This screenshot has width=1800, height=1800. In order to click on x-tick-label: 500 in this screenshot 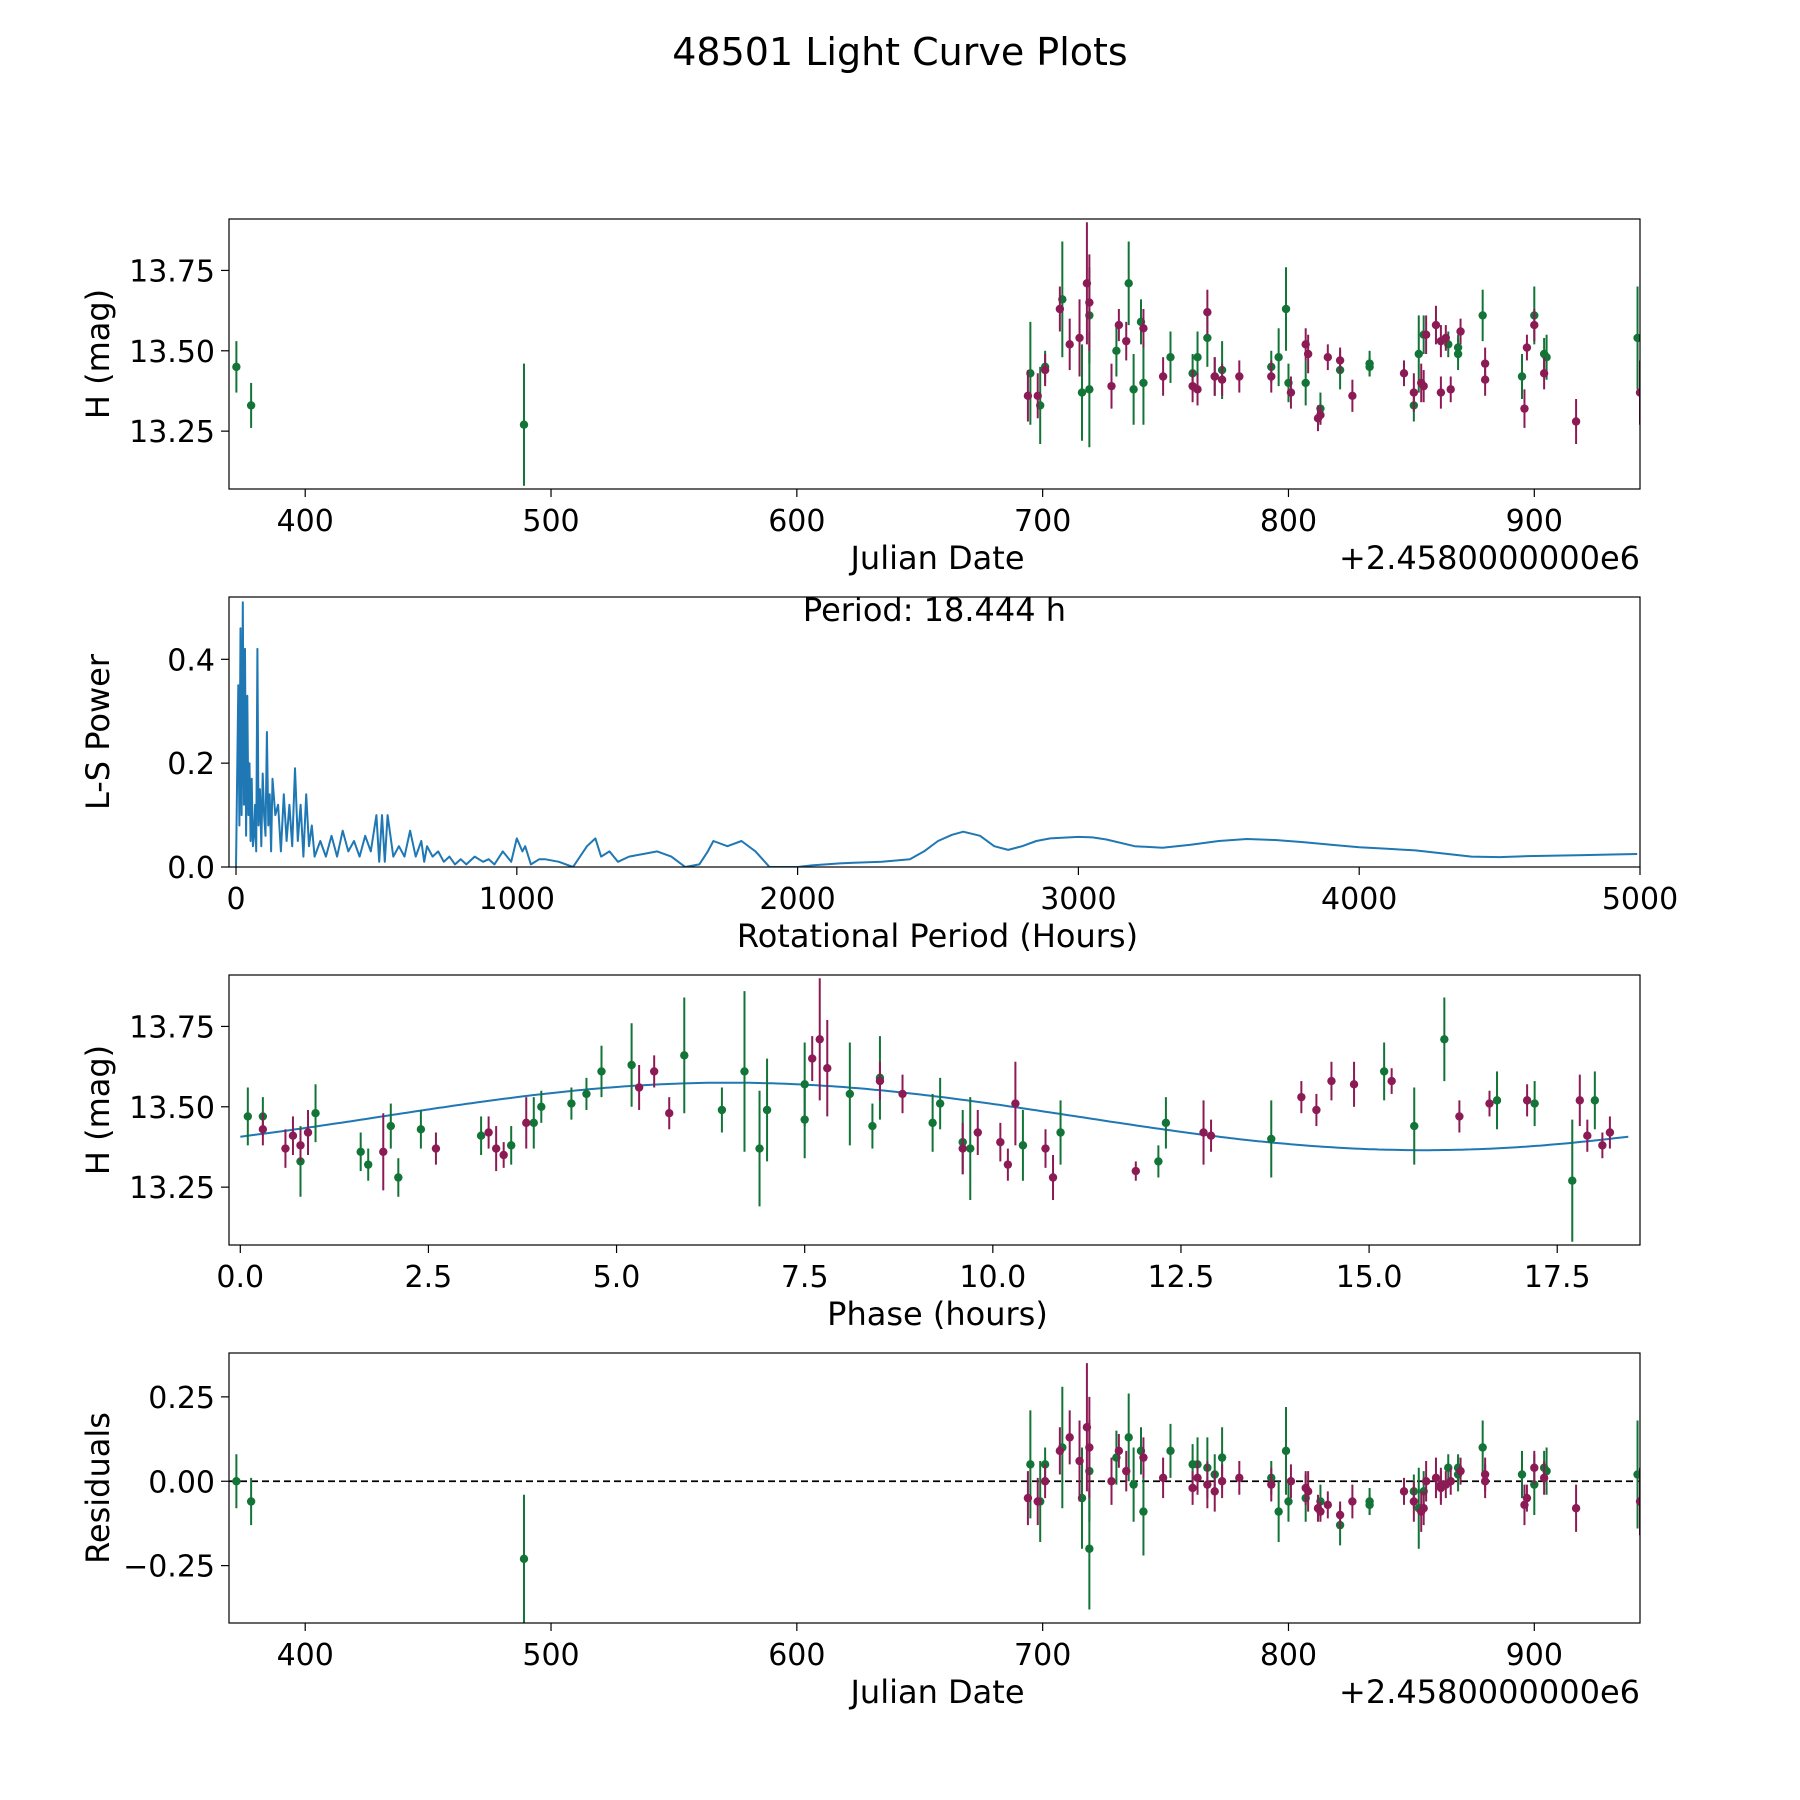, I will do `click(550, 1655)`.